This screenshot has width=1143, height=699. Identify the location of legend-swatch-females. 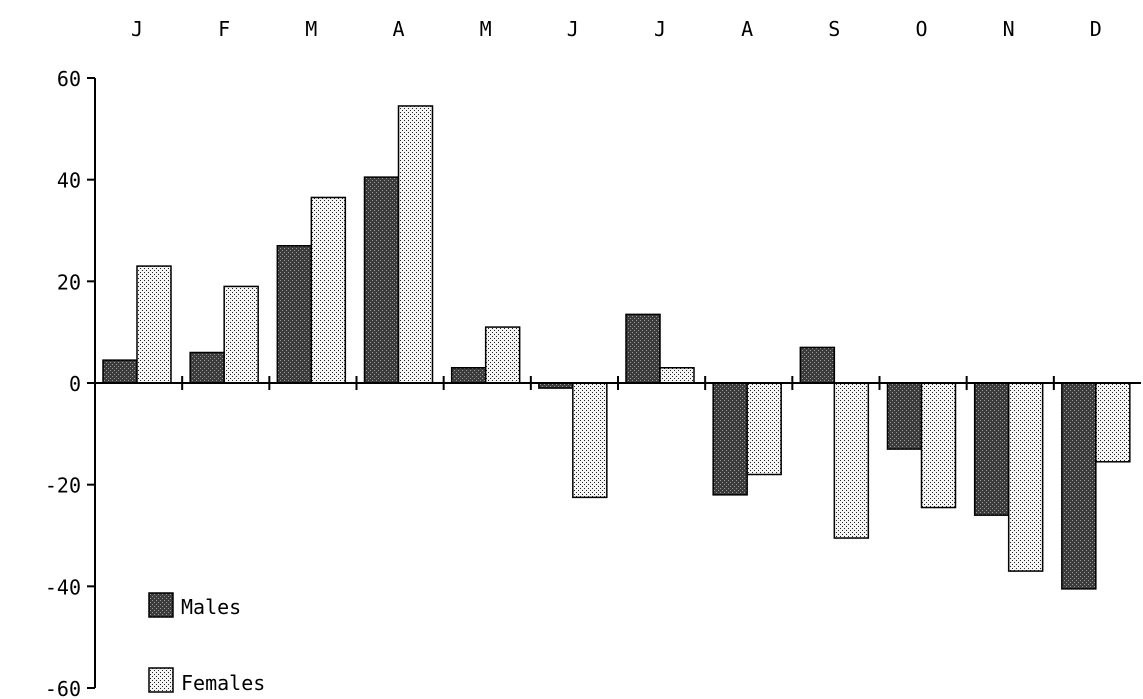
(161, 680).